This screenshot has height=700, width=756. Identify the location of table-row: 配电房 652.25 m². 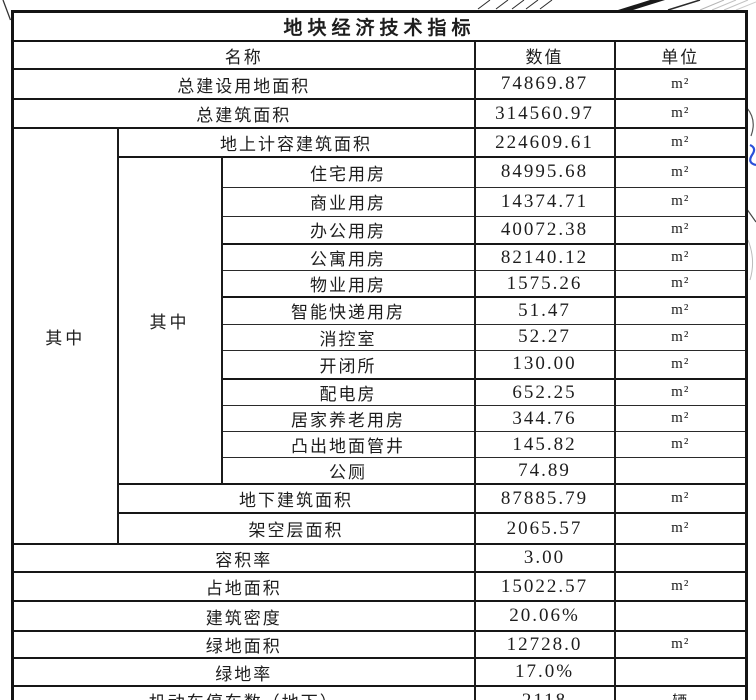
(380, 392).